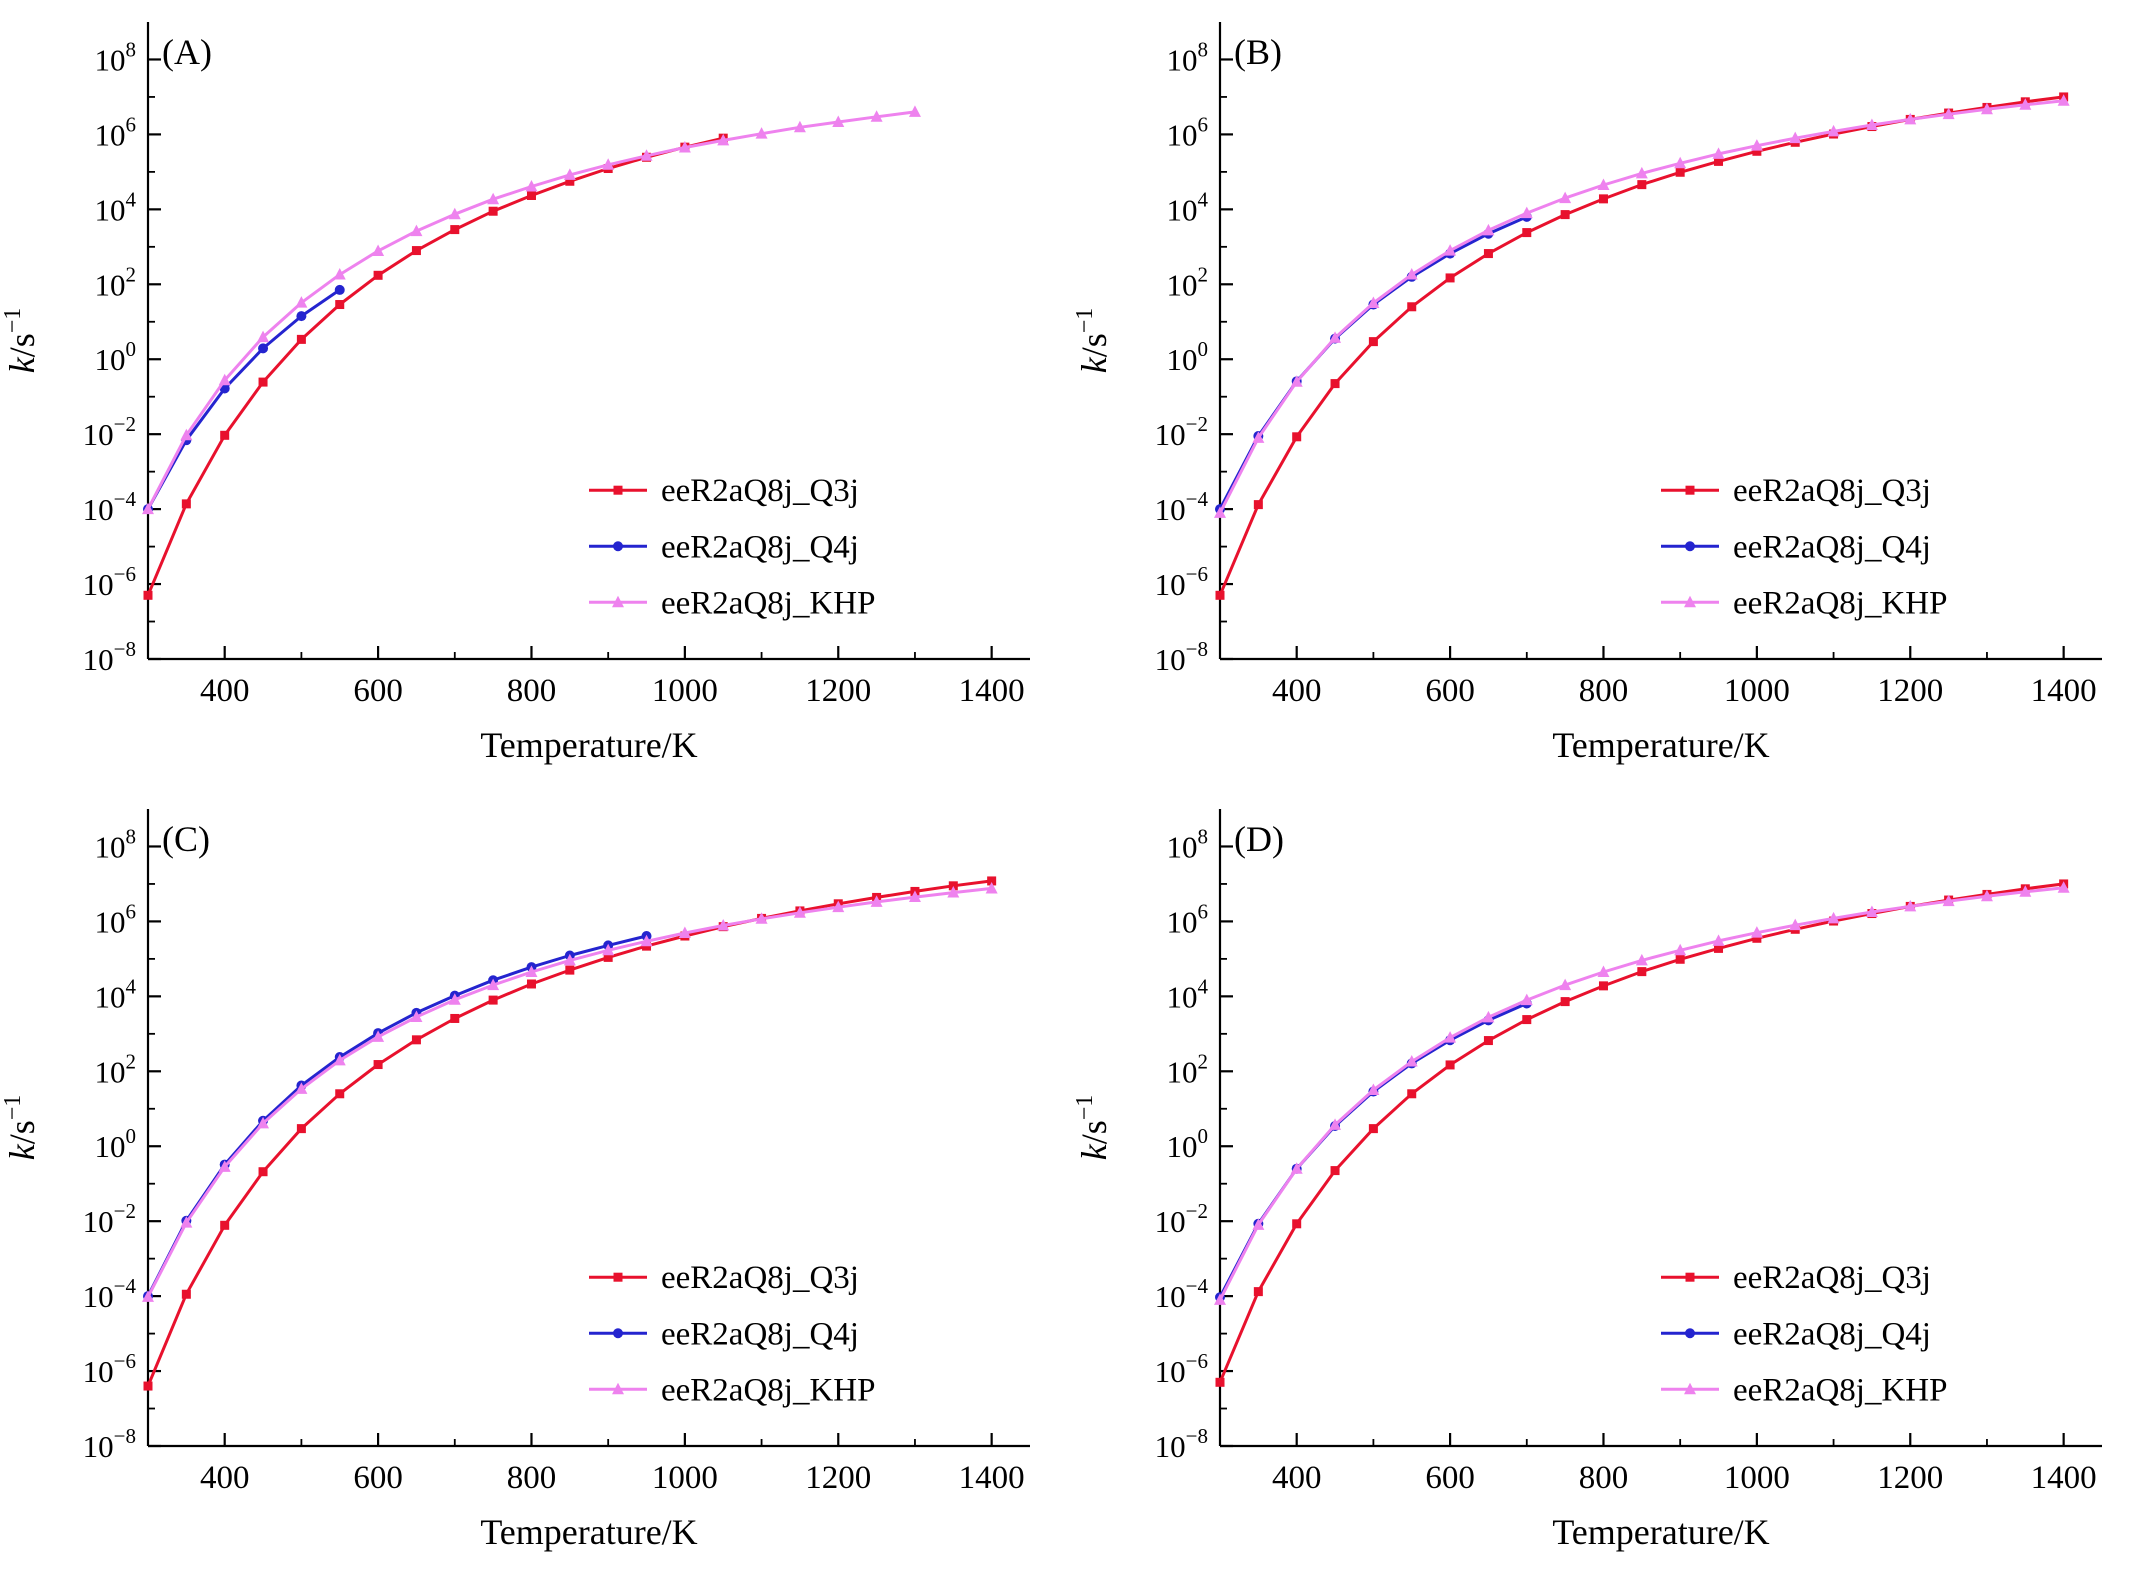  What do you see at coordinates (1642, 306) in the screenshot?
I see `series-eeR2aQ8j_KHP` at bounding box center [1642, 306].